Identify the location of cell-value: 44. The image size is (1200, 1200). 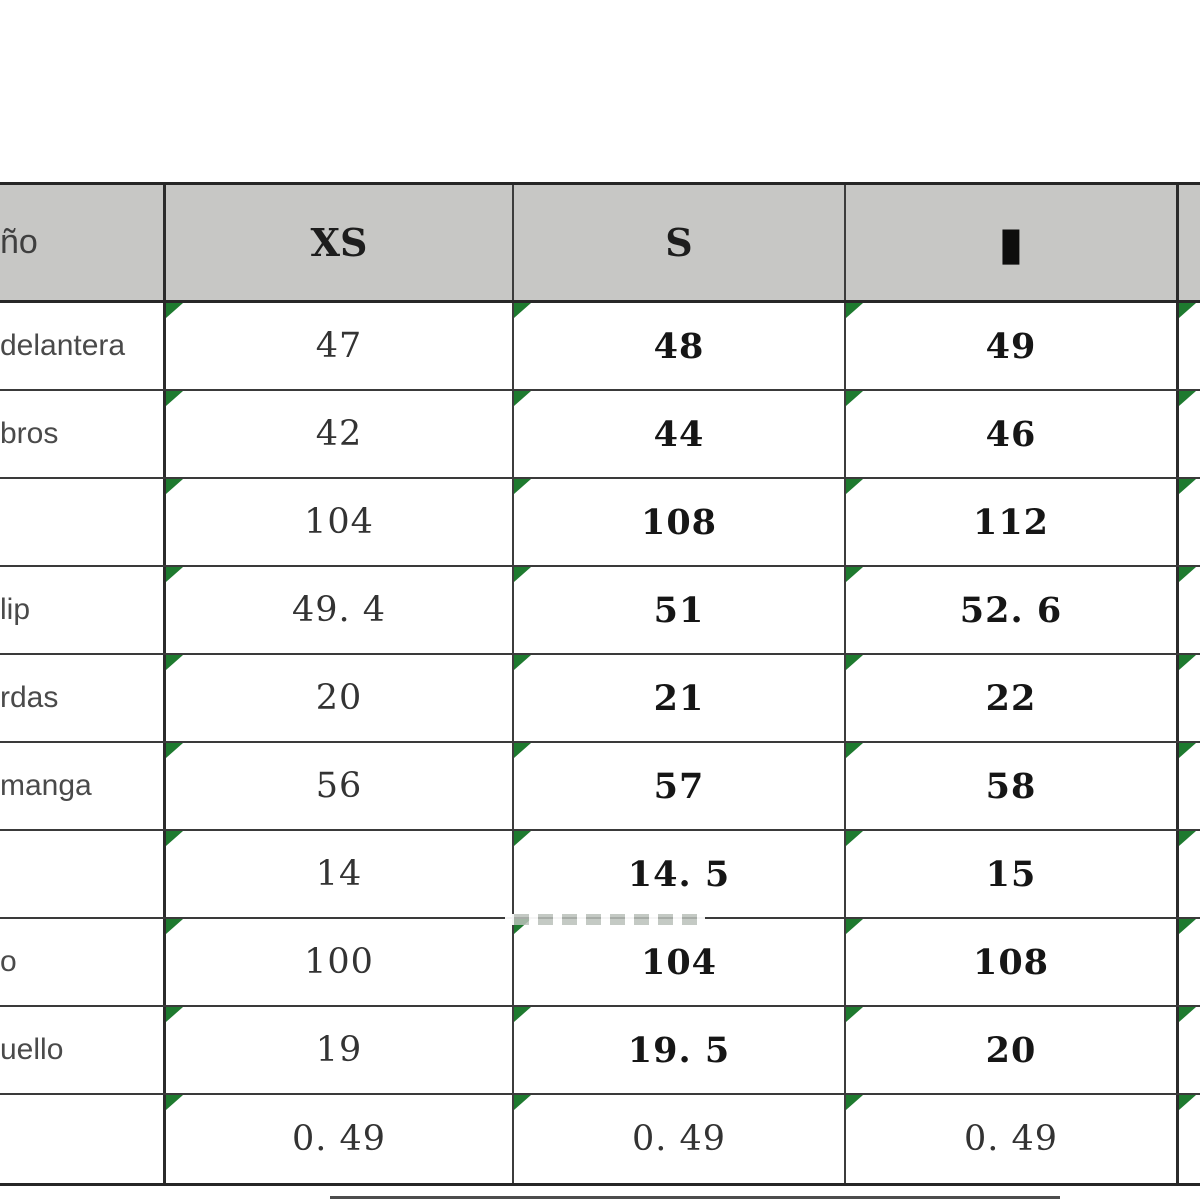
(679, 434).